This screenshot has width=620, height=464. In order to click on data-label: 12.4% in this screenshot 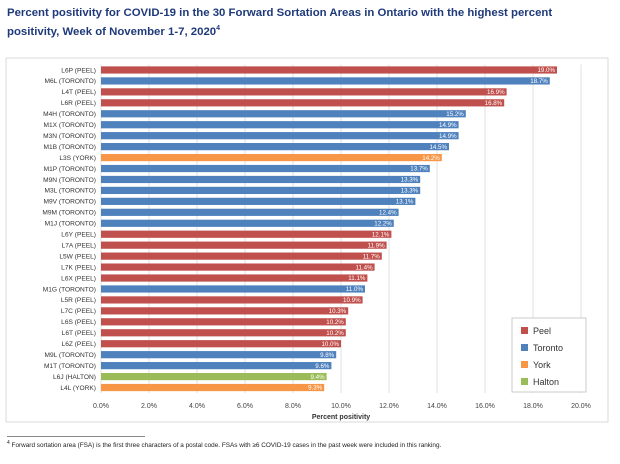, I will do `click(388, 213)`.